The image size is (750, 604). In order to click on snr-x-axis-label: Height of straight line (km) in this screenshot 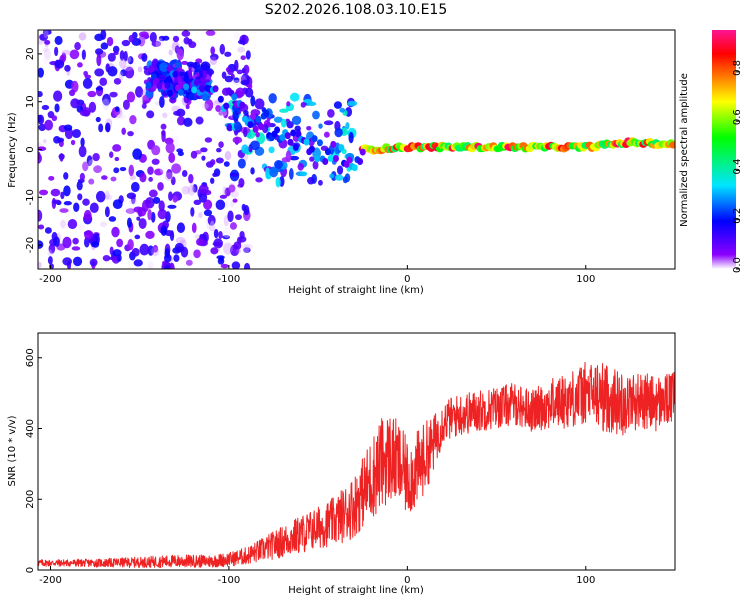, I will do `click(356, 590)`.